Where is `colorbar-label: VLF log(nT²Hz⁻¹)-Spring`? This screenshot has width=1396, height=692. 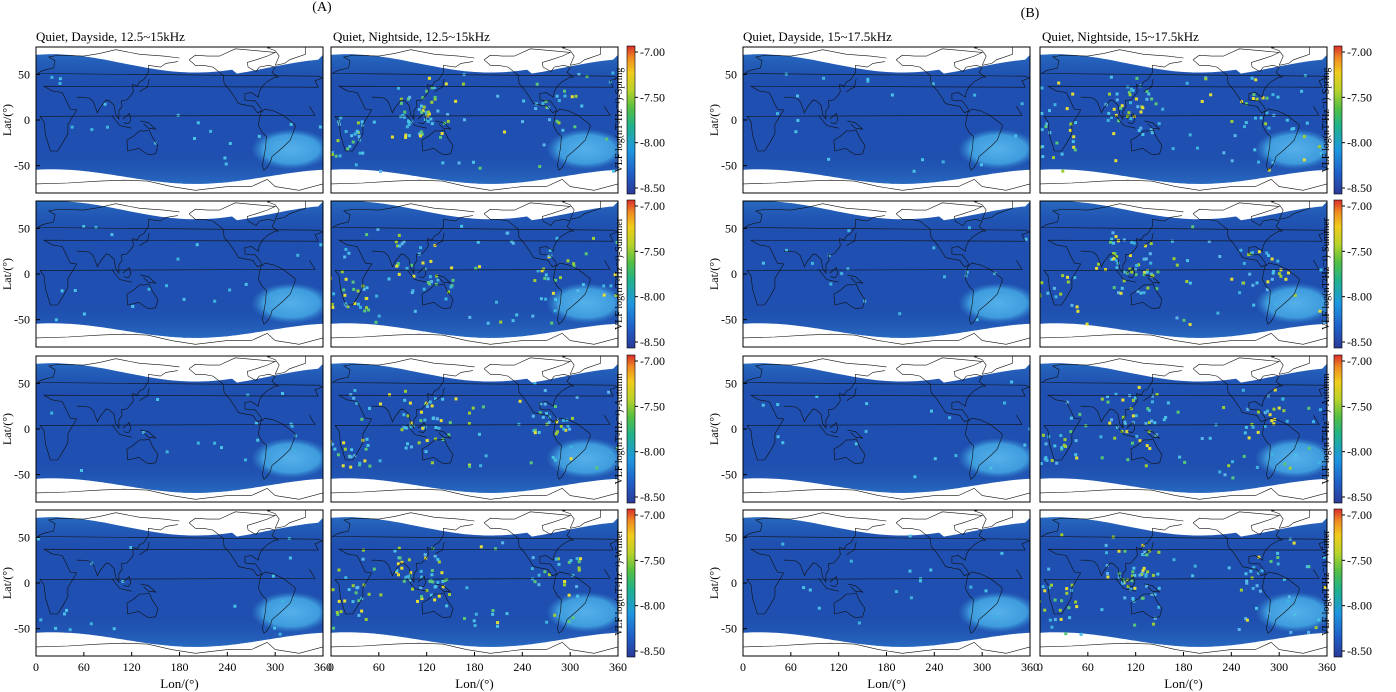 colorbar-label: VLF log(nT²Hz⁻¹)-Spring is located at coordinates (619, 120).